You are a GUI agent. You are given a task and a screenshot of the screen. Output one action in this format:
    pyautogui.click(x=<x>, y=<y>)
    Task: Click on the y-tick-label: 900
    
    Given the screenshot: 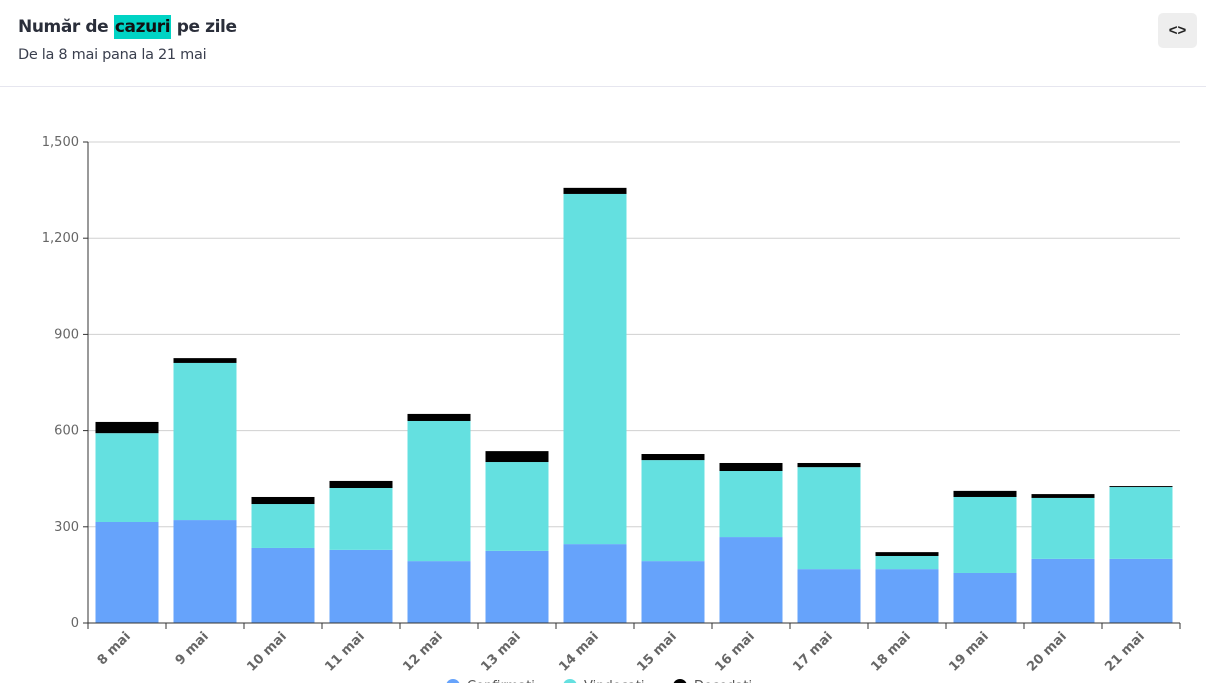 What is the action you would take?
    pyautogui.click(x=66, y=334)
    